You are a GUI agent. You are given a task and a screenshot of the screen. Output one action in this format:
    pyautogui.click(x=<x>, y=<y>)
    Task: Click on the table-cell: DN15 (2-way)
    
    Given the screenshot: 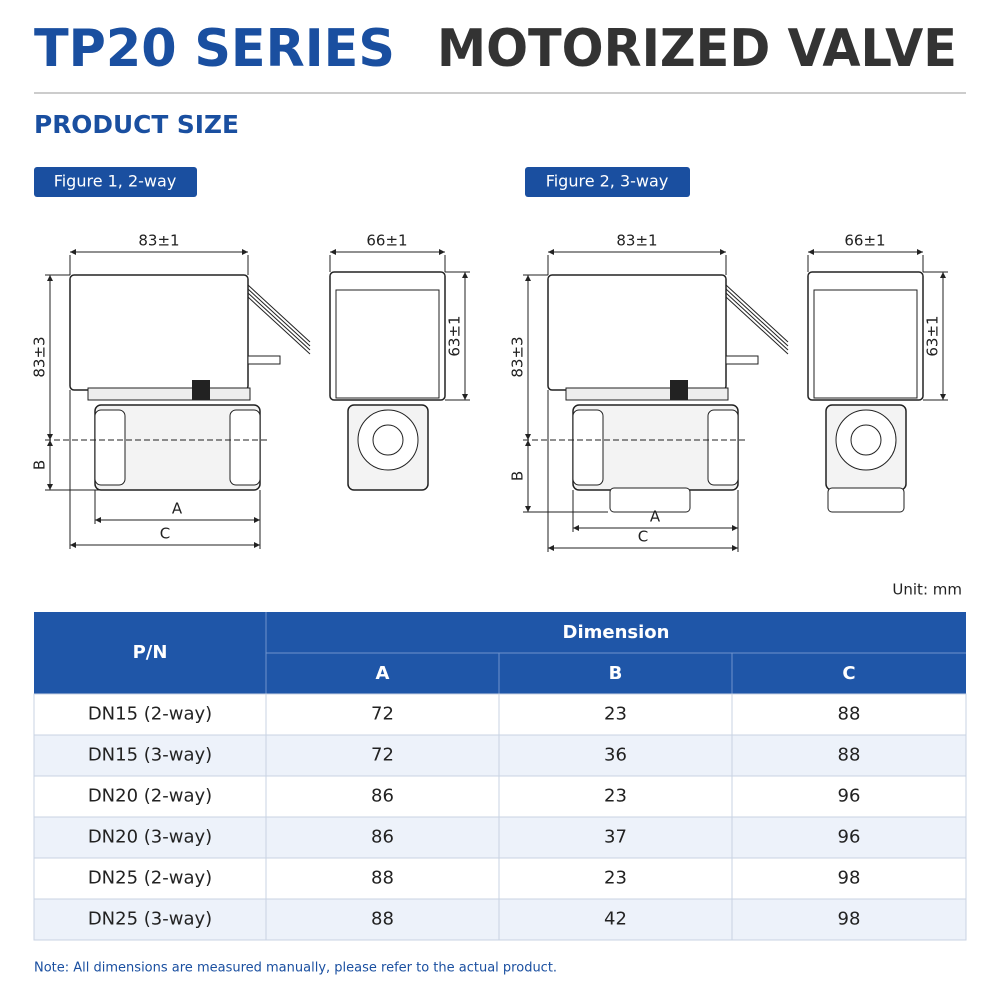 What is the action you would take?
    pyautogui.click(x=150, y=714)
    